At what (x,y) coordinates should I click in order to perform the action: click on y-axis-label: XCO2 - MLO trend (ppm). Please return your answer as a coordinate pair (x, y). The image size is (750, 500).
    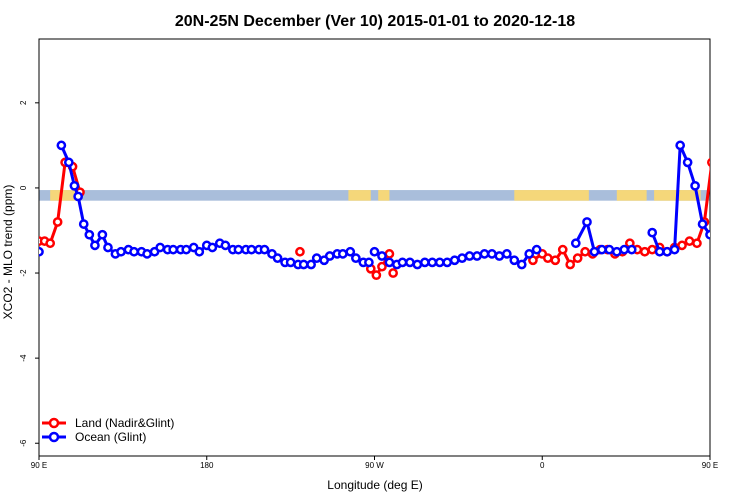
    Looking at the image, I should click on (8, 252).